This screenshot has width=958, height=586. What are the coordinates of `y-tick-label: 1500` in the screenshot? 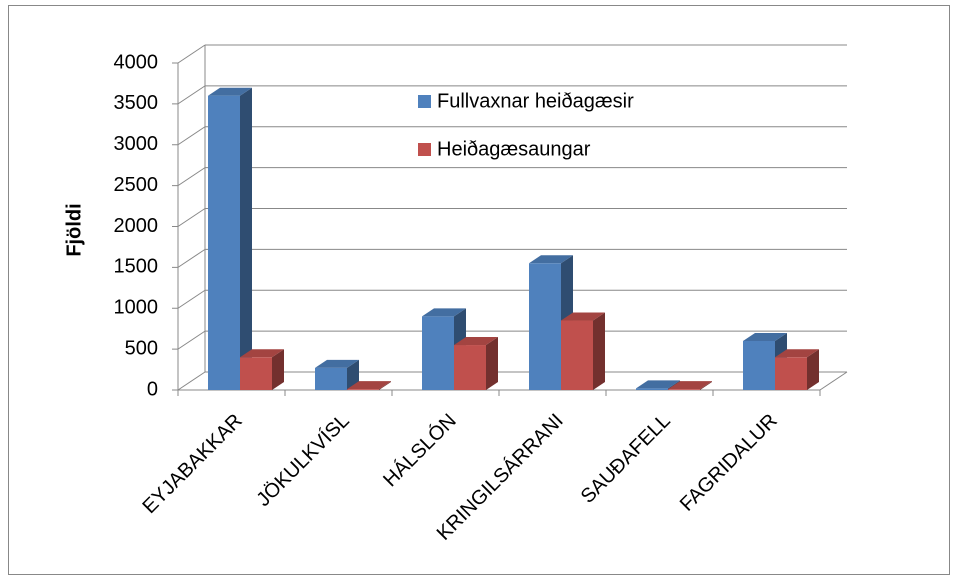 It's located at (136, 267).